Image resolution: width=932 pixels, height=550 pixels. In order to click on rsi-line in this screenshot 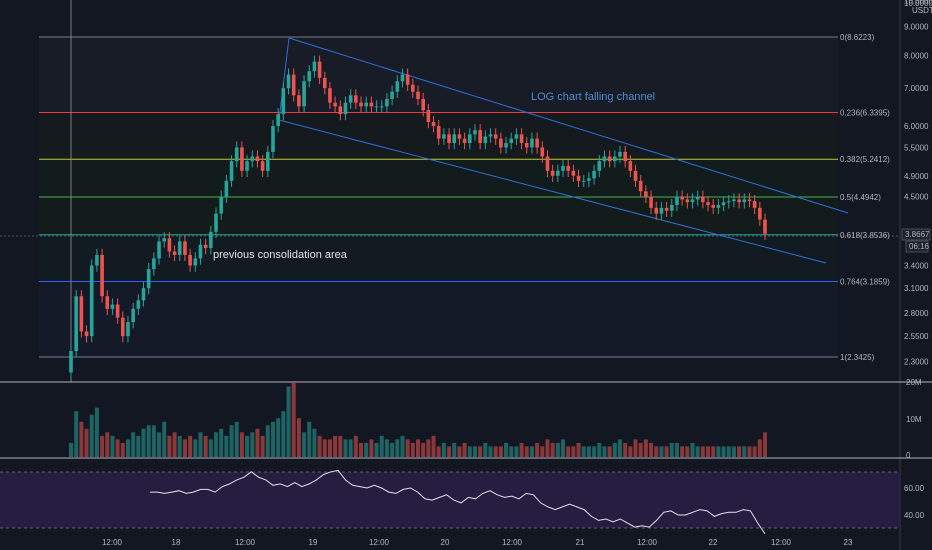, I will do `click(458, 502)`.